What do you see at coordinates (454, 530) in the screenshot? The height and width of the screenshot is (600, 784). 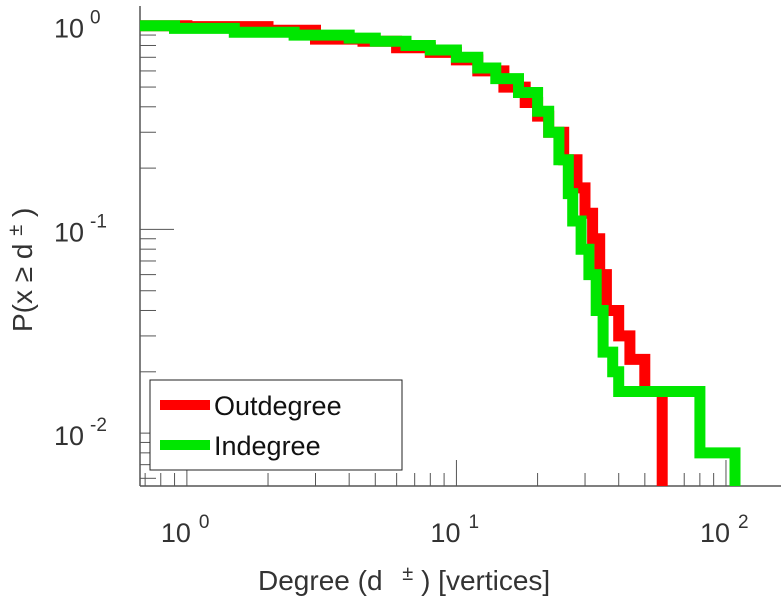 I see `x-tick-label: 10 1` at bounding box center [454, 530].